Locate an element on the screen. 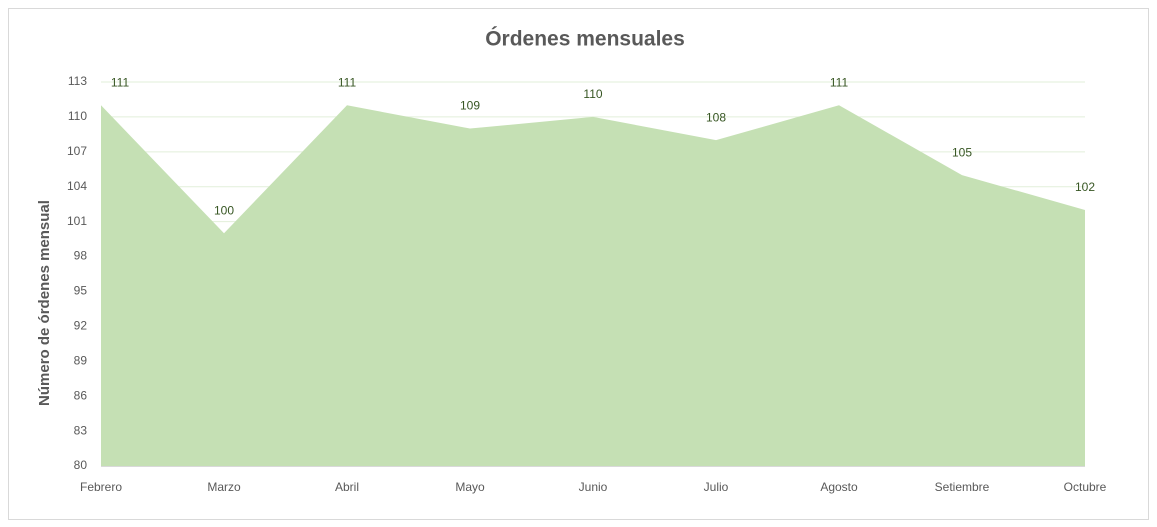 The height and width of the screenshot is (527, 1157). data-label: 105 is located at coordinates (962, 152).